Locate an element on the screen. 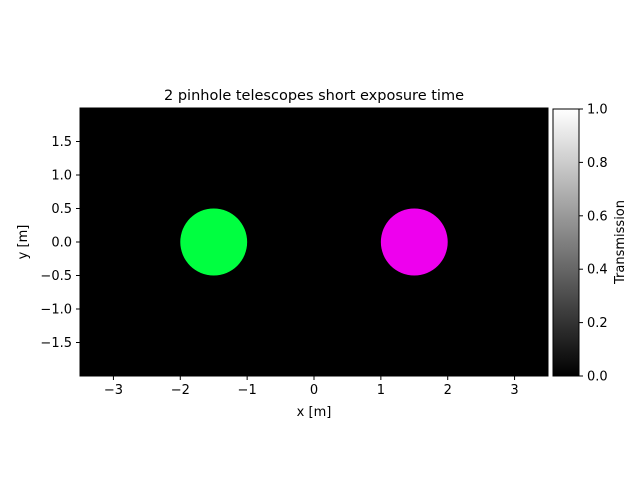 The image size is (640, 480). aperture-layer is located at coordinates (314, 242).